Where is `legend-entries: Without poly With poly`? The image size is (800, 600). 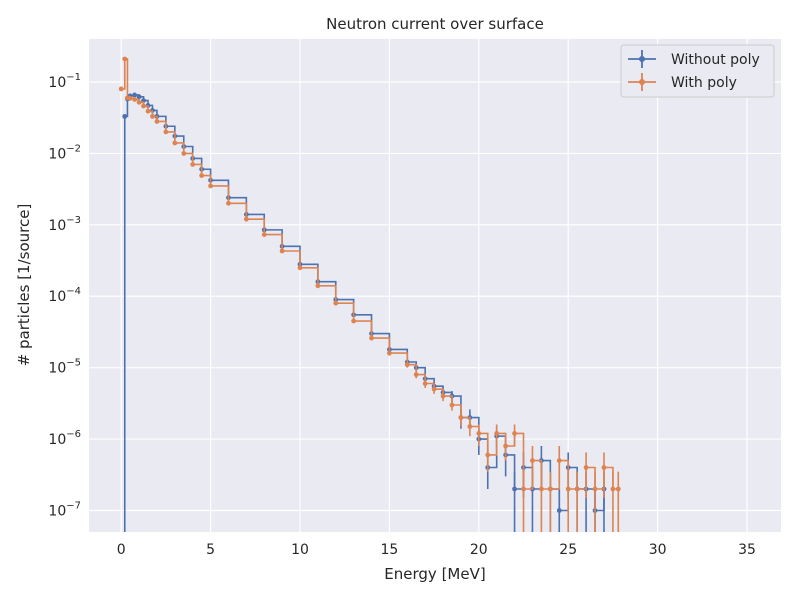 legend-entries: Without poly With poly is located at coordinates (694, 70).